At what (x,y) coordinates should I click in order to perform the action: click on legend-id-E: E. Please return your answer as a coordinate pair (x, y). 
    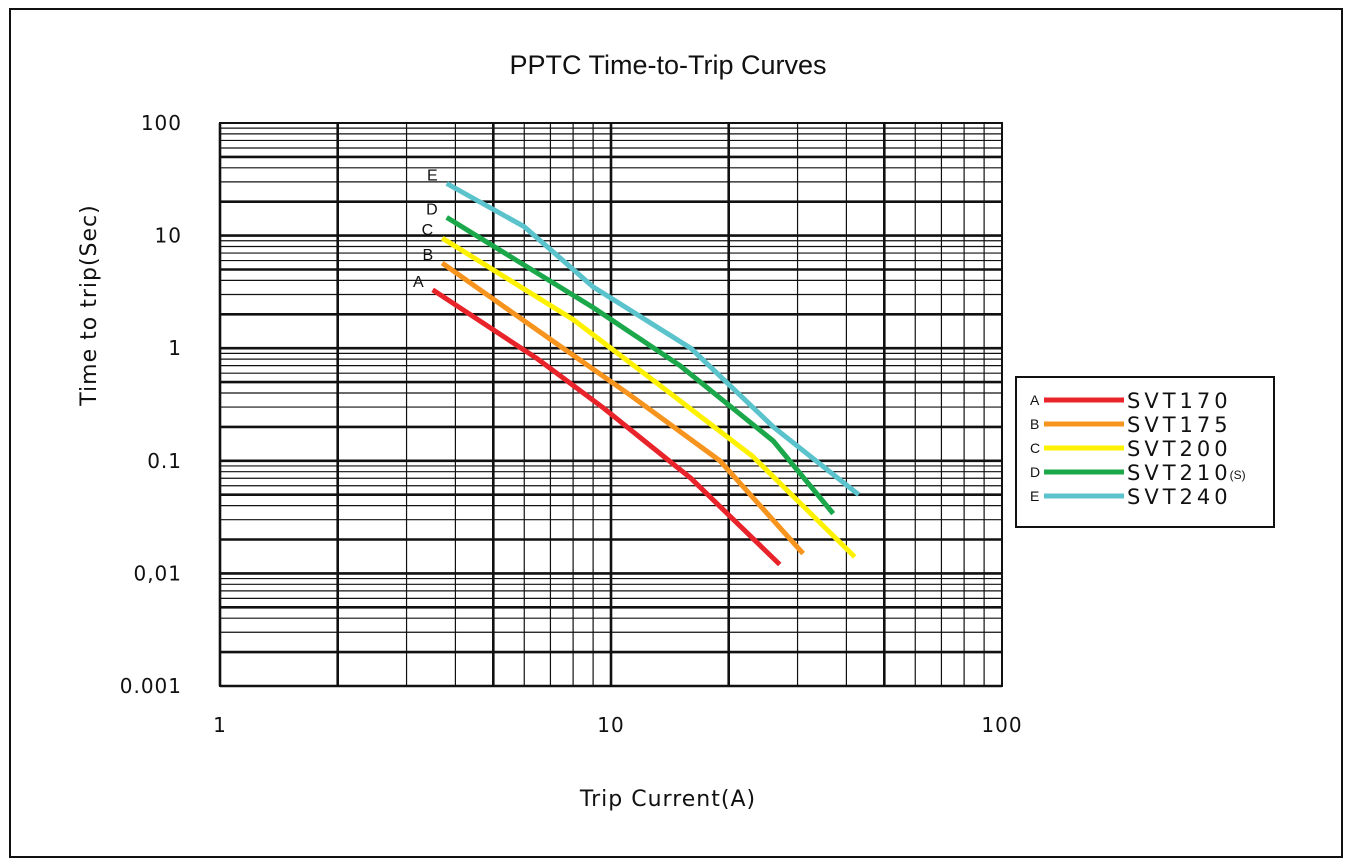
    Looking at the image, I should click on (1034, 496).